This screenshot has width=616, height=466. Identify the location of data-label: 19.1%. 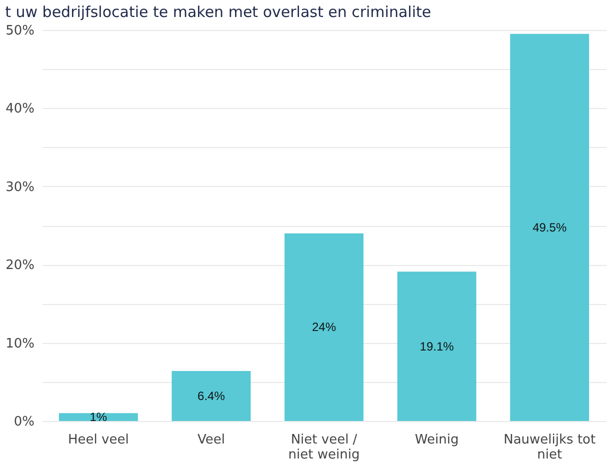
(437, 346).